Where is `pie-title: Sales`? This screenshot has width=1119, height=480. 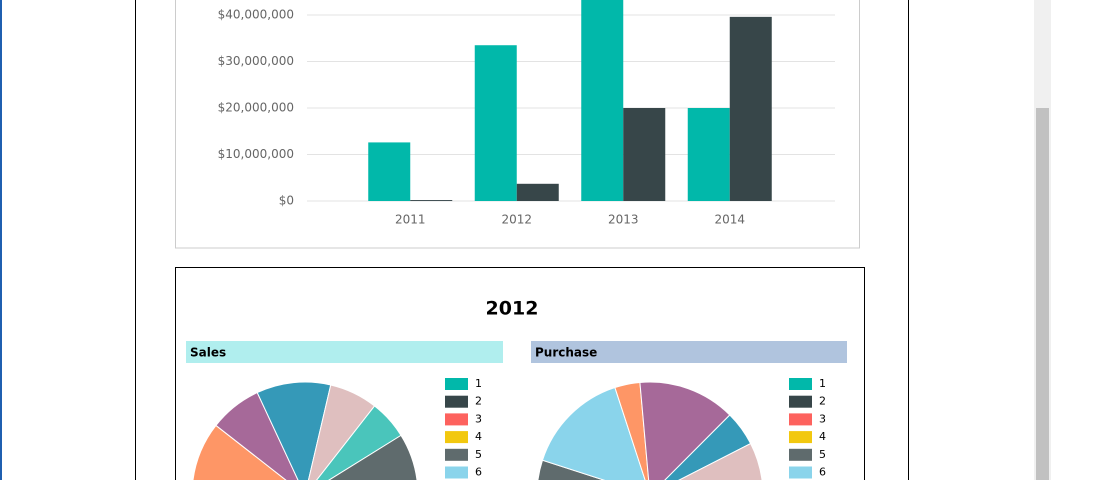
pie-title: Sales is located at coordinates (208, 353).